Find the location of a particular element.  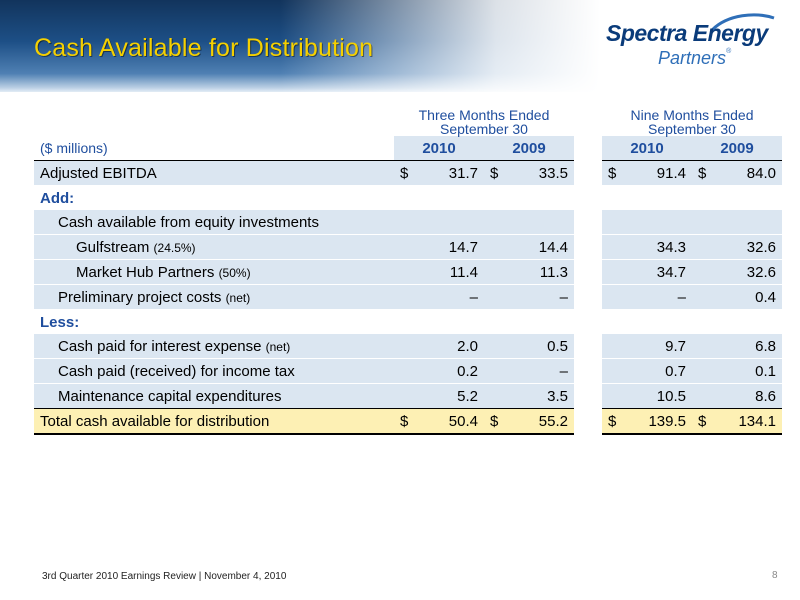

value-cell: 14.7 is located at coordinates (439, 247).